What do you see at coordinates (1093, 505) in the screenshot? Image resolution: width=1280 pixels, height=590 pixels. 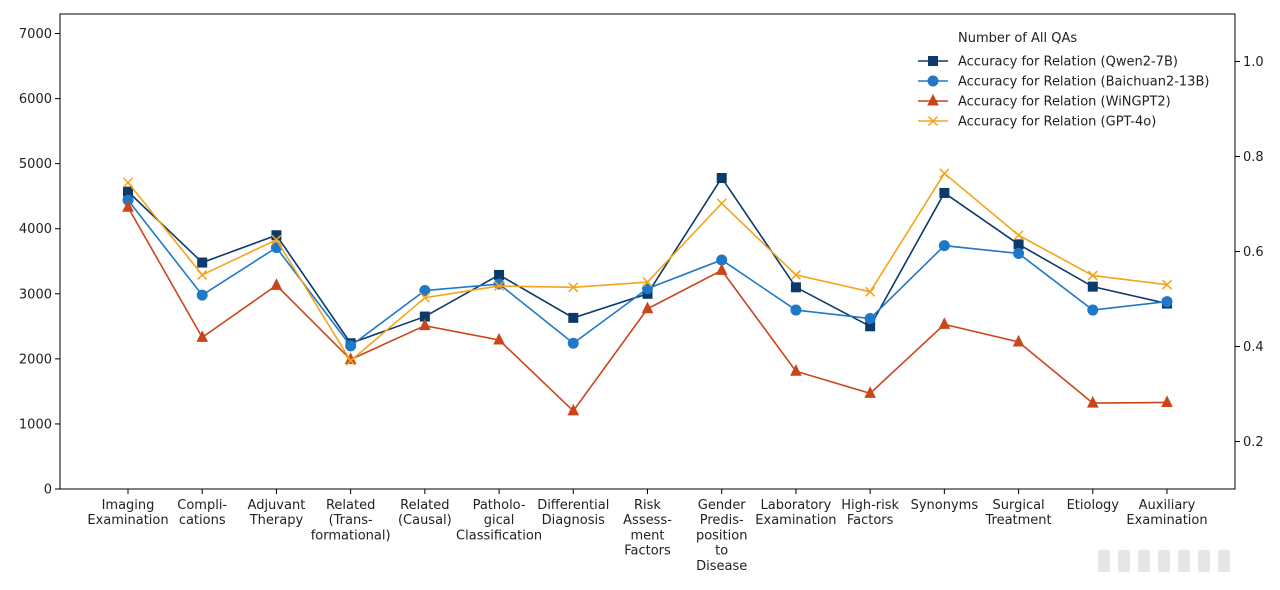 I see `x-tick-label-line: Etiology` at bounding box center [1093, 505].